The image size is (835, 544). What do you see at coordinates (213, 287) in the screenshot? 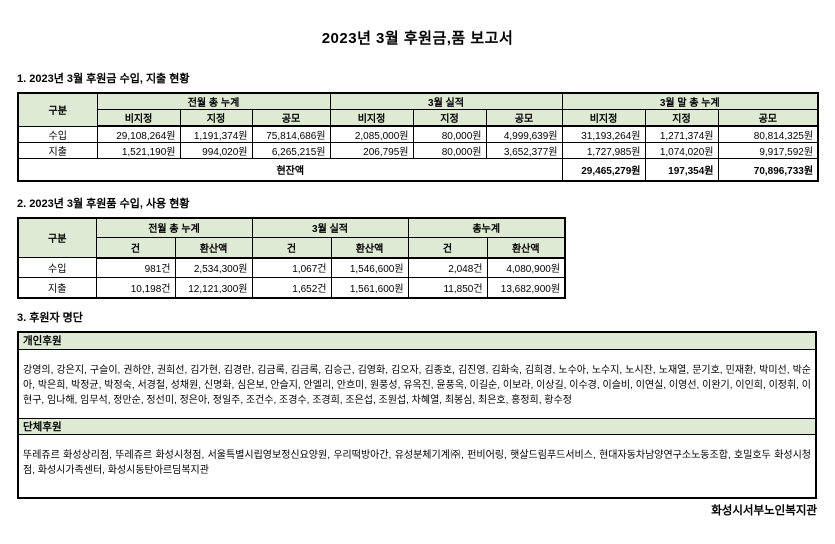
I see `table-cell: 12,121,300원` at bounding box center [213, 287].